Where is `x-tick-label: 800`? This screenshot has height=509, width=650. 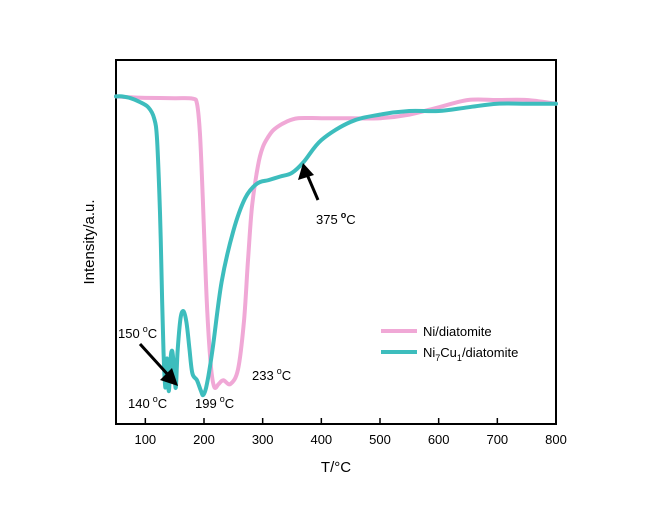
x-tick-label: 800 is located at coordinates (556, 439).